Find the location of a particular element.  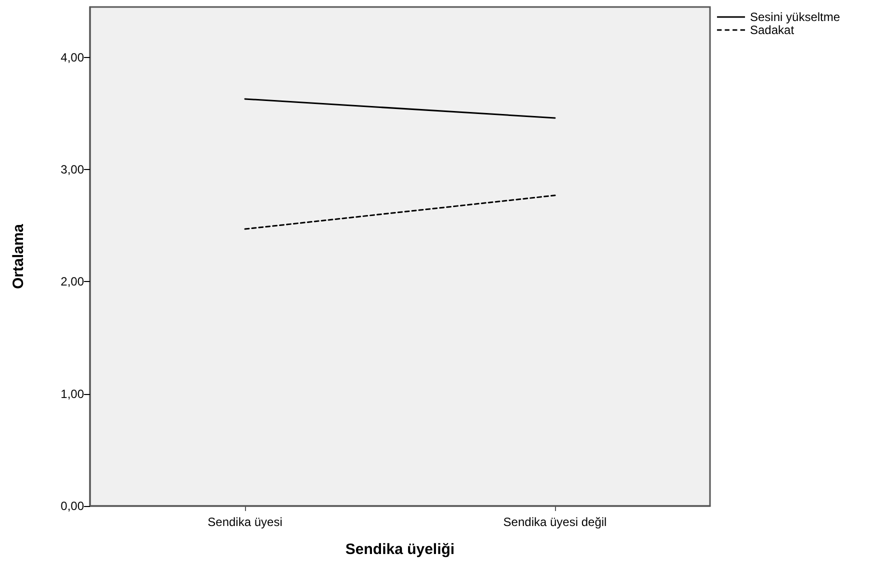

y-tick-label: 0,00 is located at coordinates (72, 506).